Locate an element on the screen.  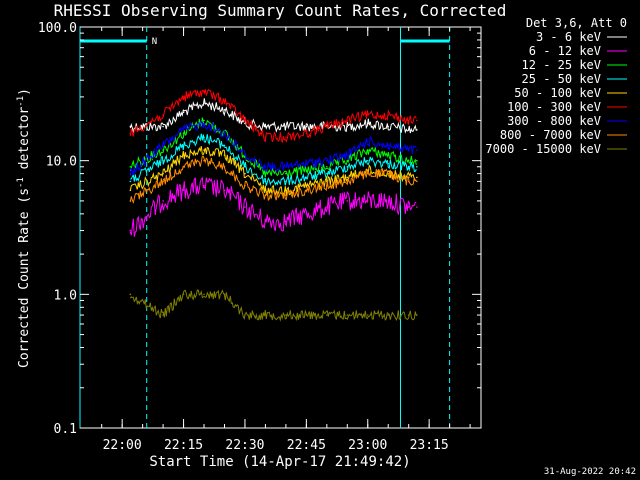
series-25-50-kev is located at coordinates (273, 159).